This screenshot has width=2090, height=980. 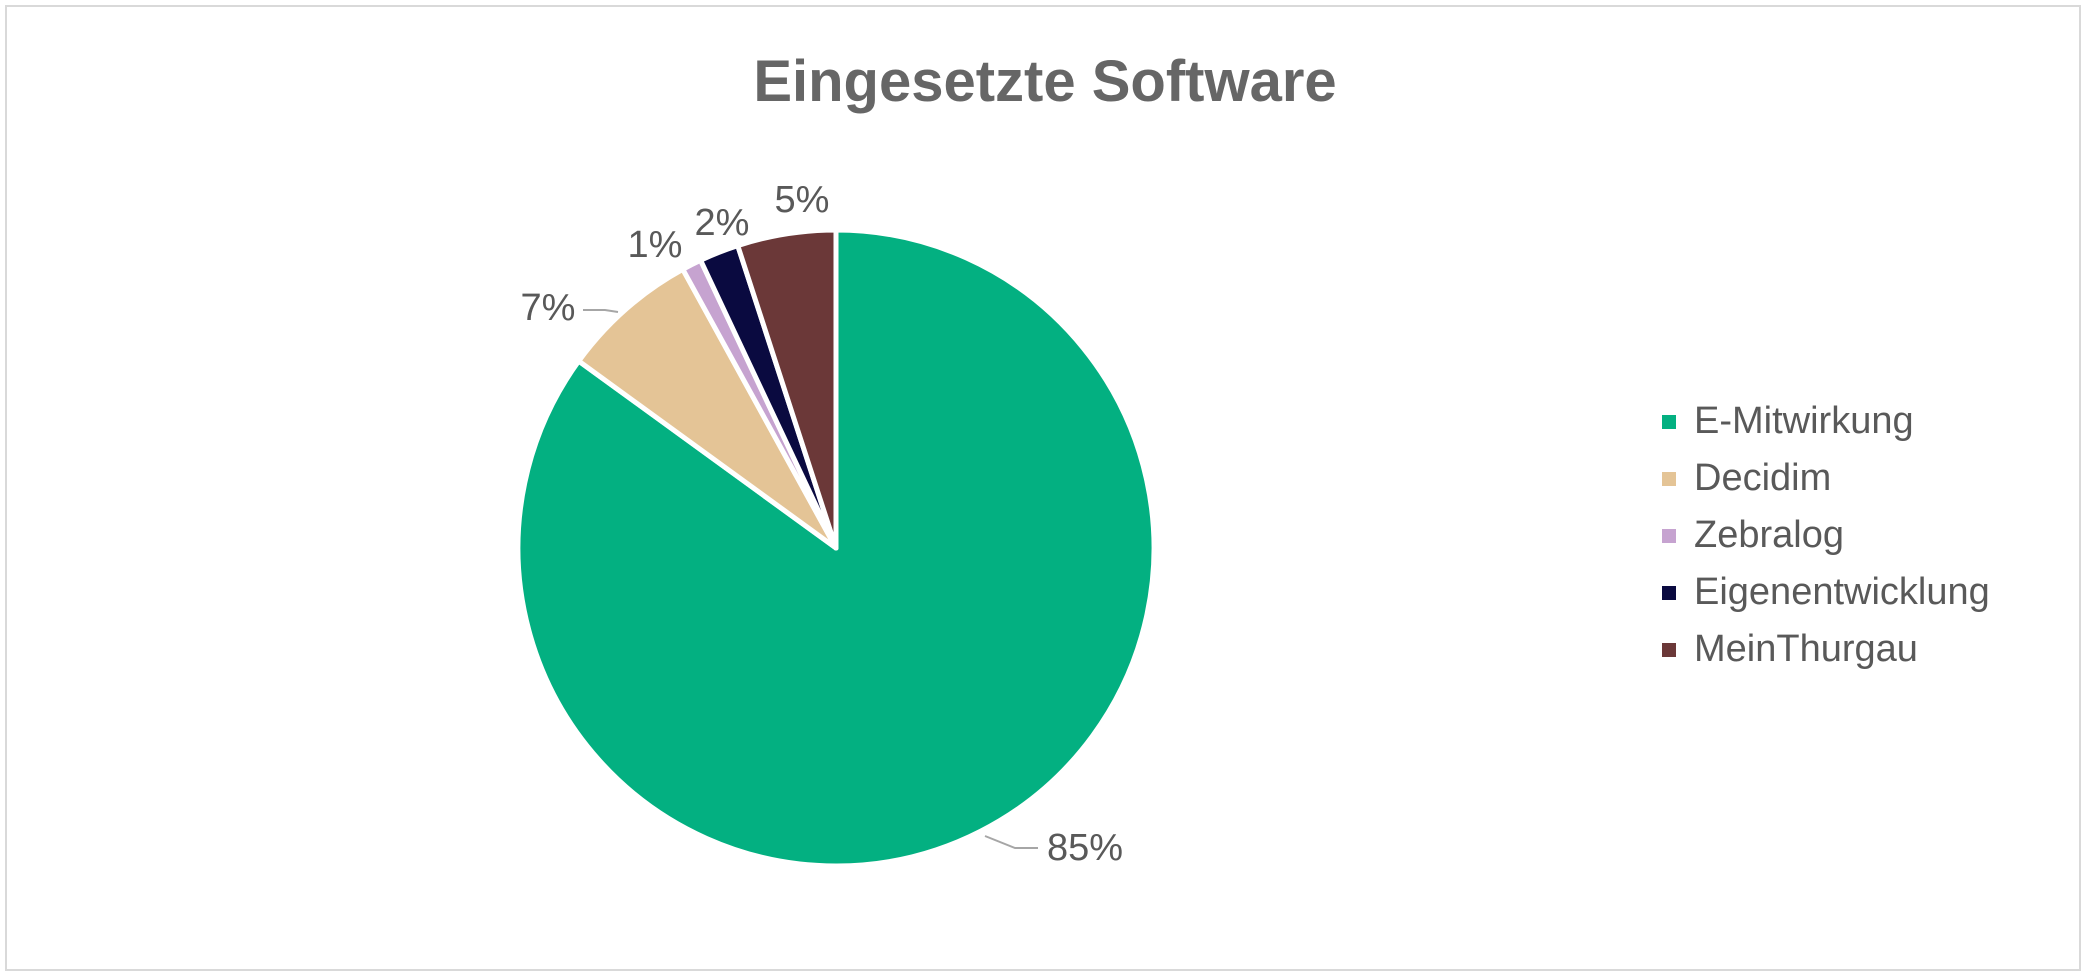 I want to click on legend-item: Eigenentwicklung, so click(x=1826, y=592).